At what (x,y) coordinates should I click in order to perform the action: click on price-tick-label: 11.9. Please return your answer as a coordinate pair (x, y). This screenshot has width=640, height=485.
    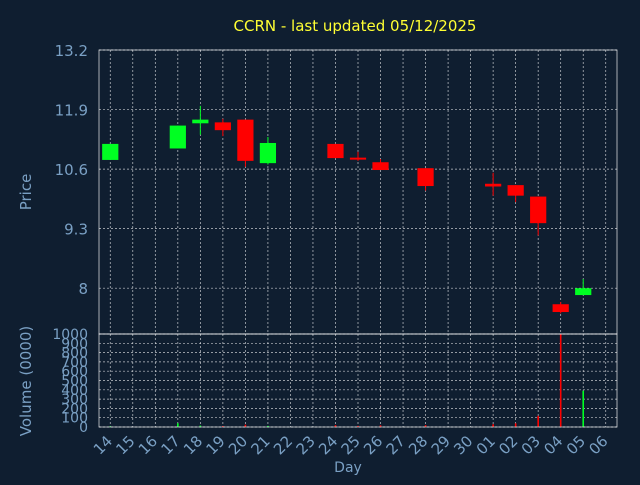
    Looking at the image, I should click on (71, 111).